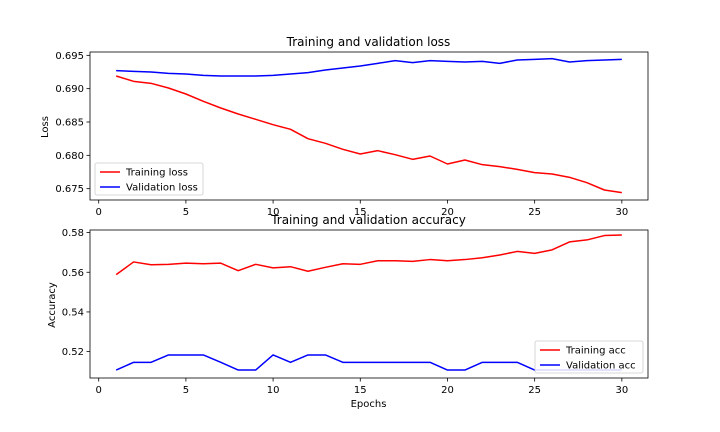 The image size is (720, 432). Describe the element at coordinates (368, 42) in the screenshot. I see `chart-title: Training and validation loss` at that location.